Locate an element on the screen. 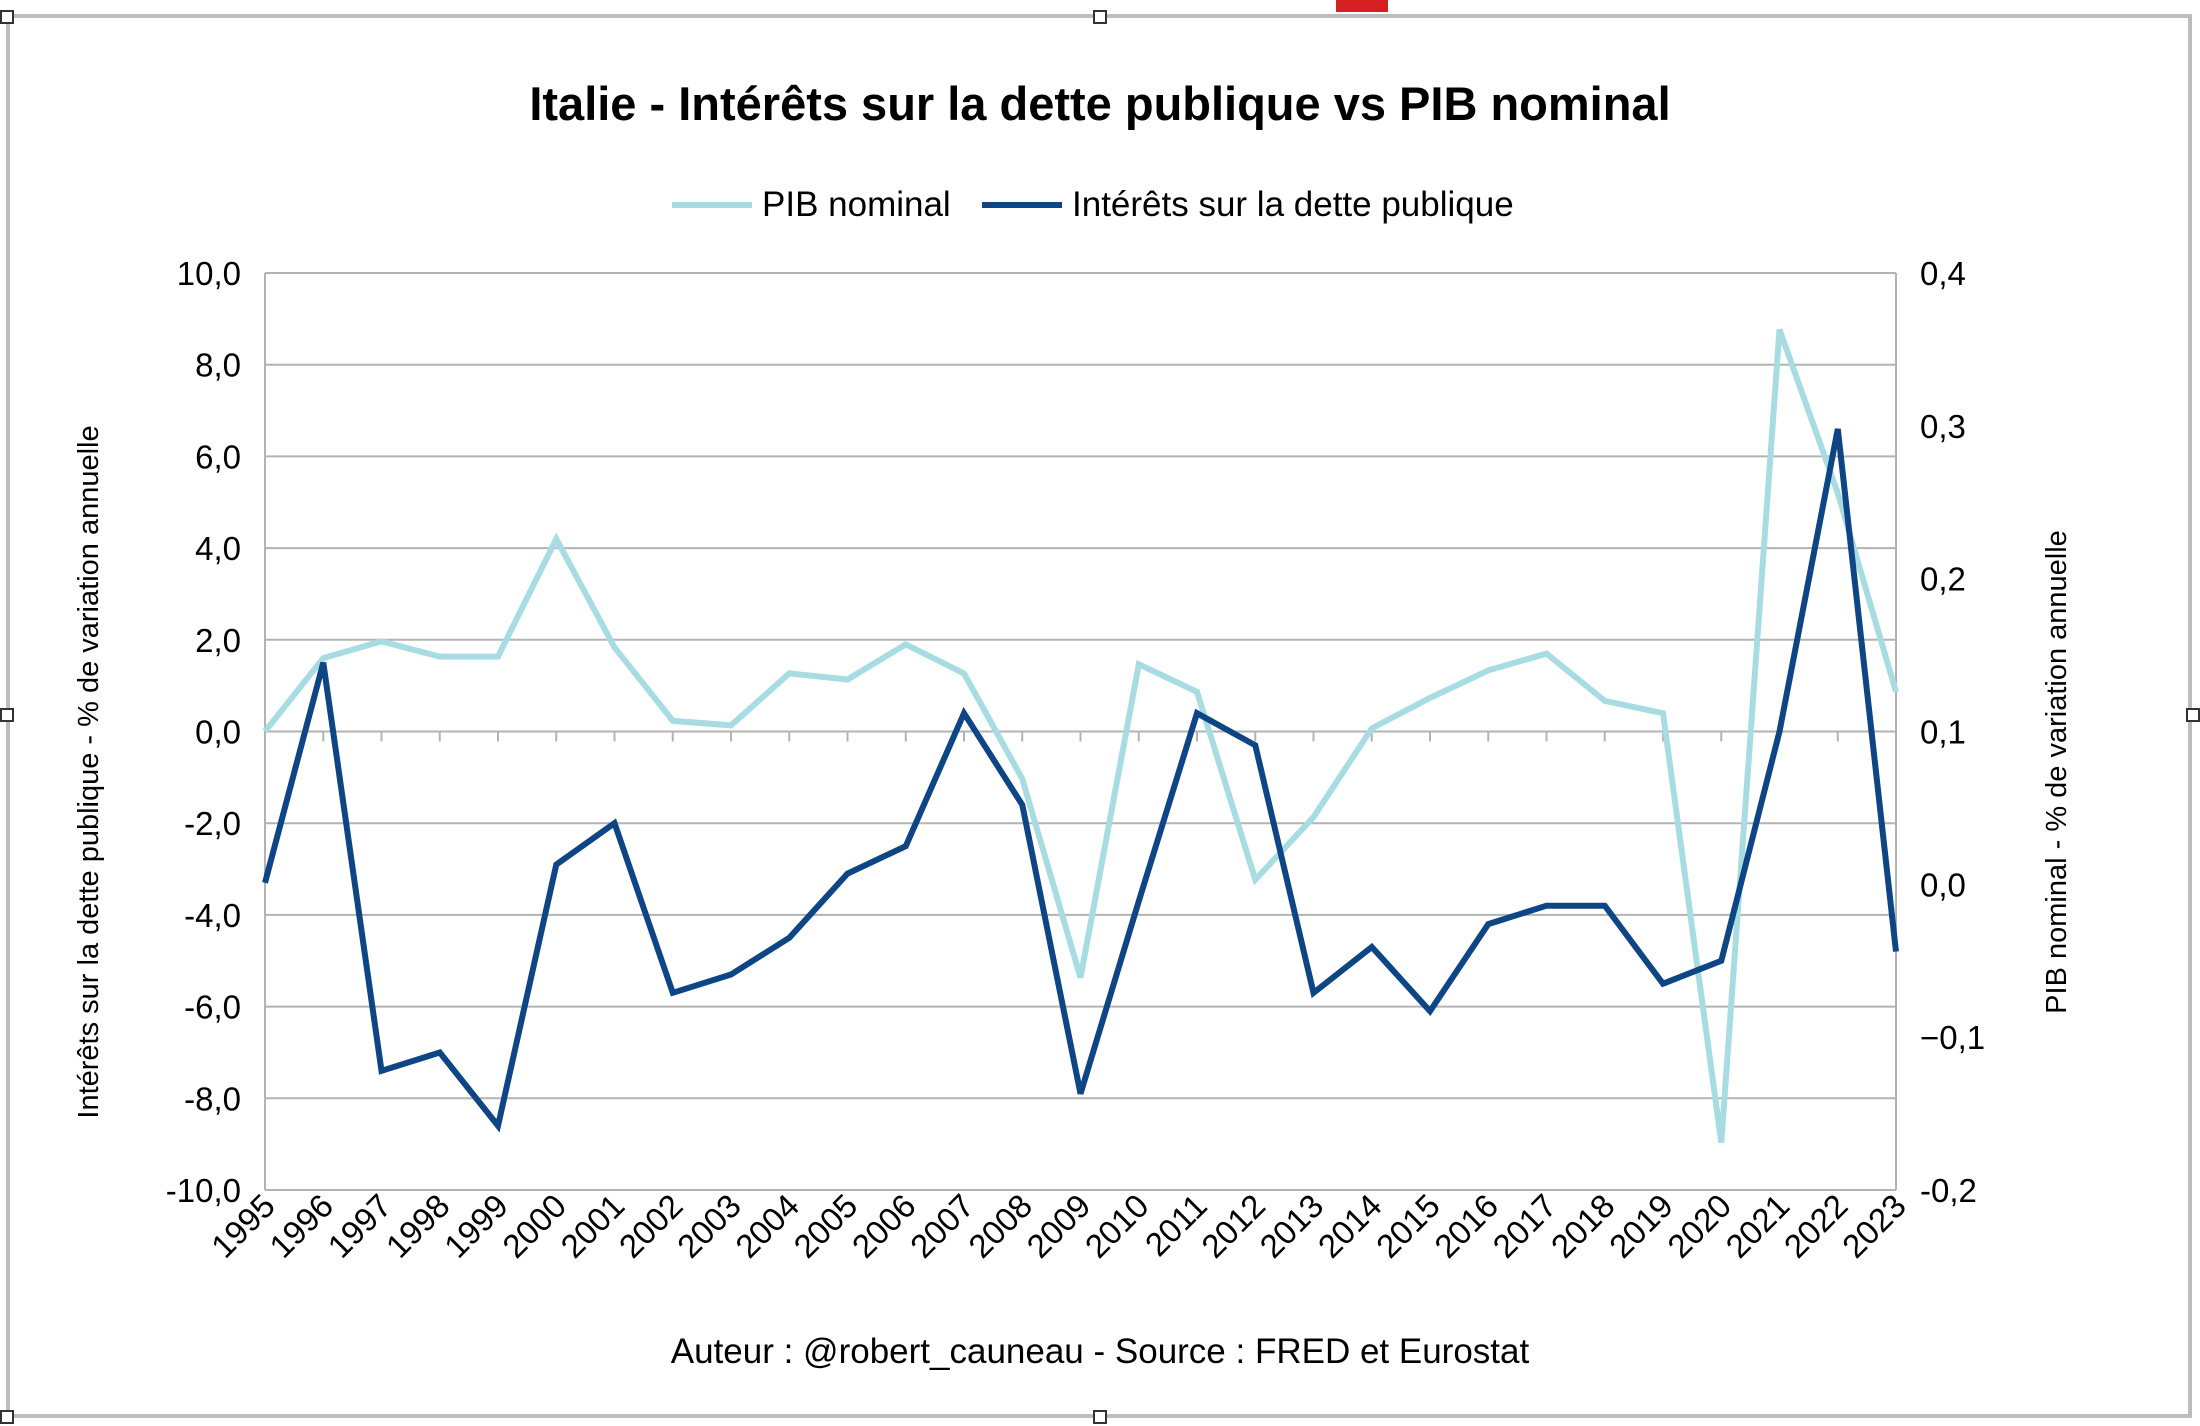  x-tick-label: 2015 is located at coordinates (1408, 1226).